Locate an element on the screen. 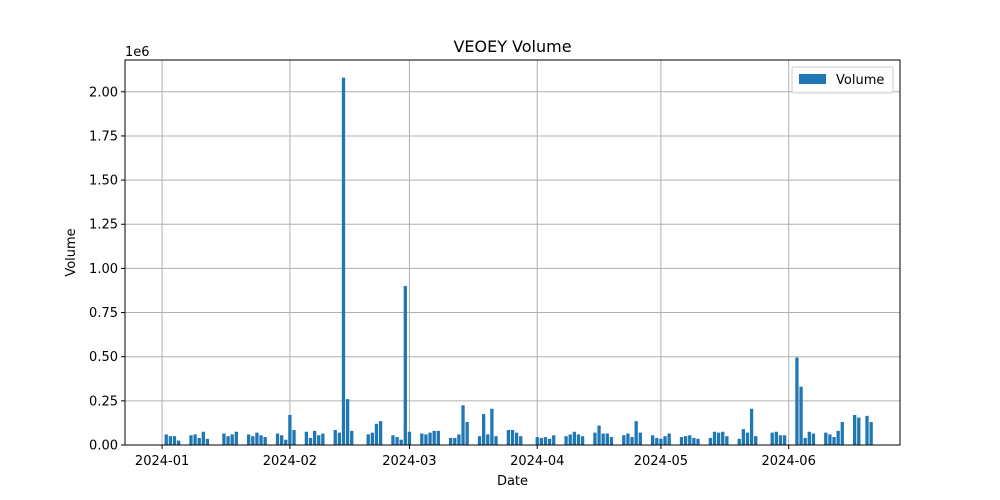  y-tick-label: 0.25 is located at coordinates (103, 401).